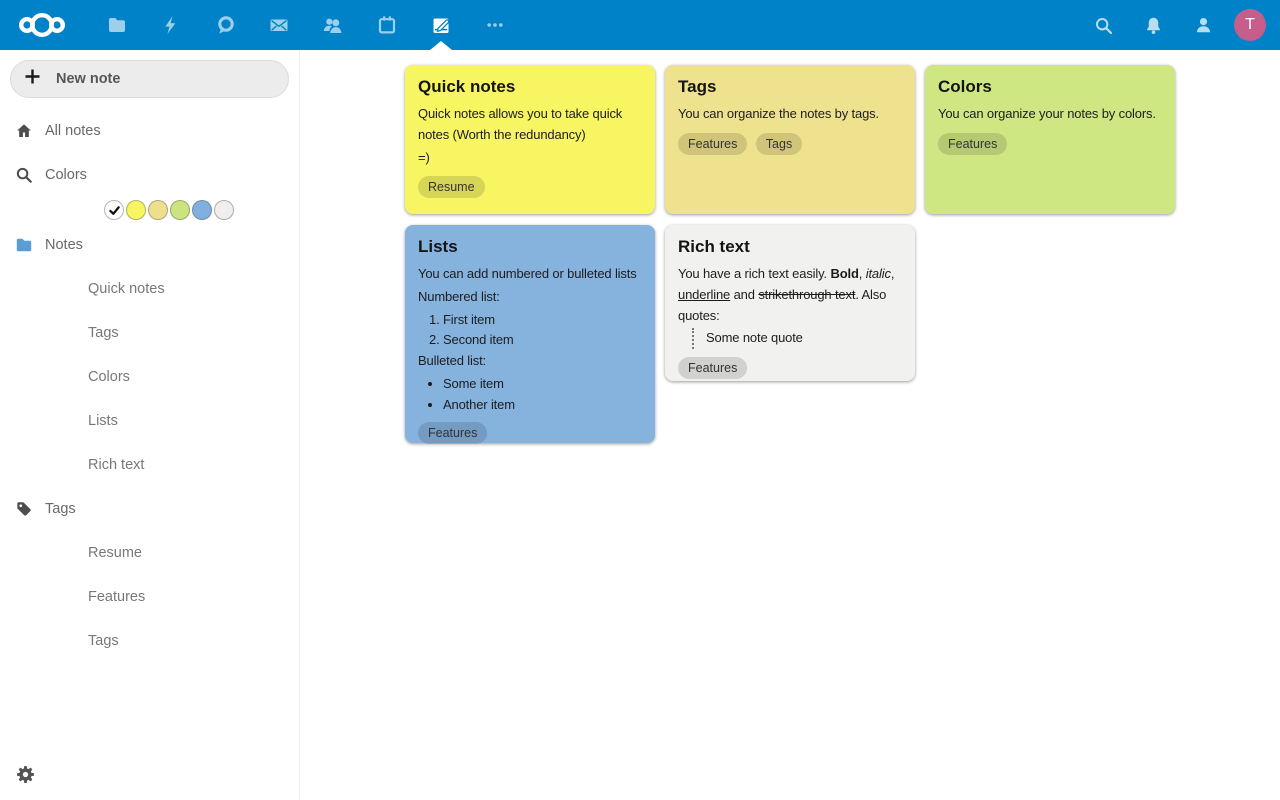 The height and width of the screenshot is (800, 1280). I want to click on italic-text: italic, so click(878, 273).